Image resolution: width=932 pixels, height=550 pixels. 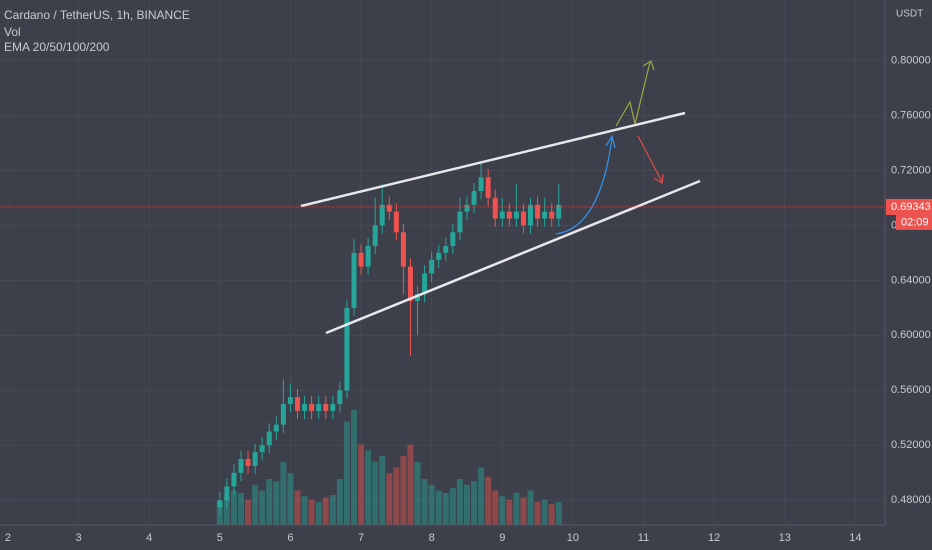 I want to click on green-arrowhead, so click(x=648, y=65).